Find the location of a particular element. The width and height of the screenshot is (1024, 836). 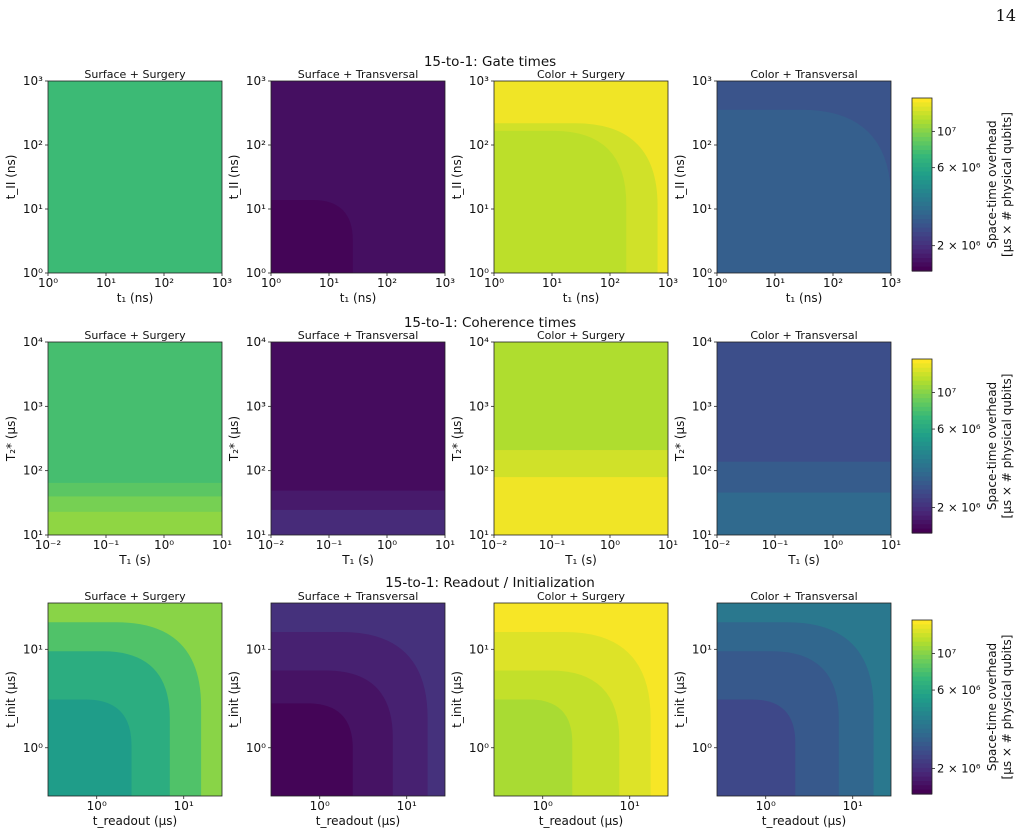

colorbar-label-units: [μs × # physical qubits] is located at coordinates (1007, 707).